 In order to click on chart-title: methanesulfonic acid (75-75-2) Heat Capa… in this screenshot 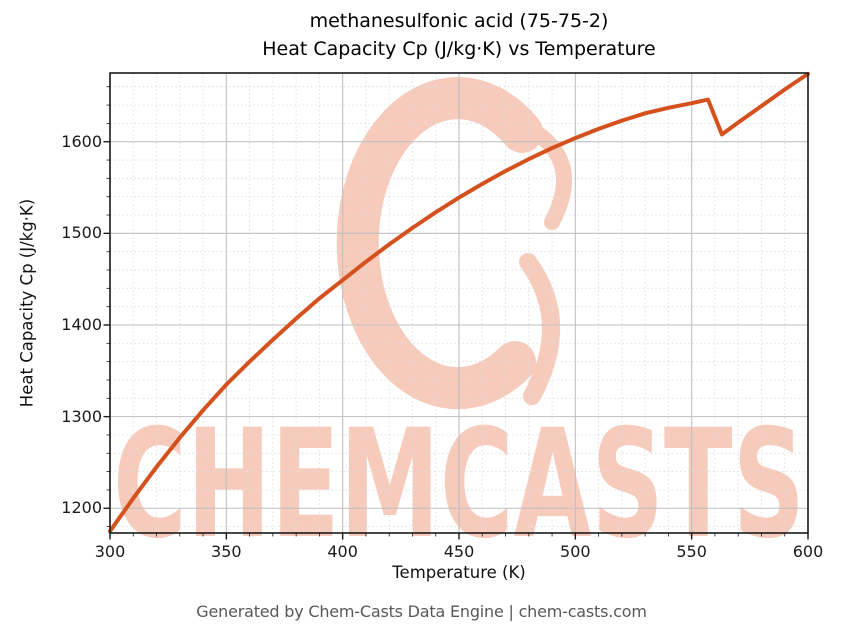, I will do `click(459, 35)`.